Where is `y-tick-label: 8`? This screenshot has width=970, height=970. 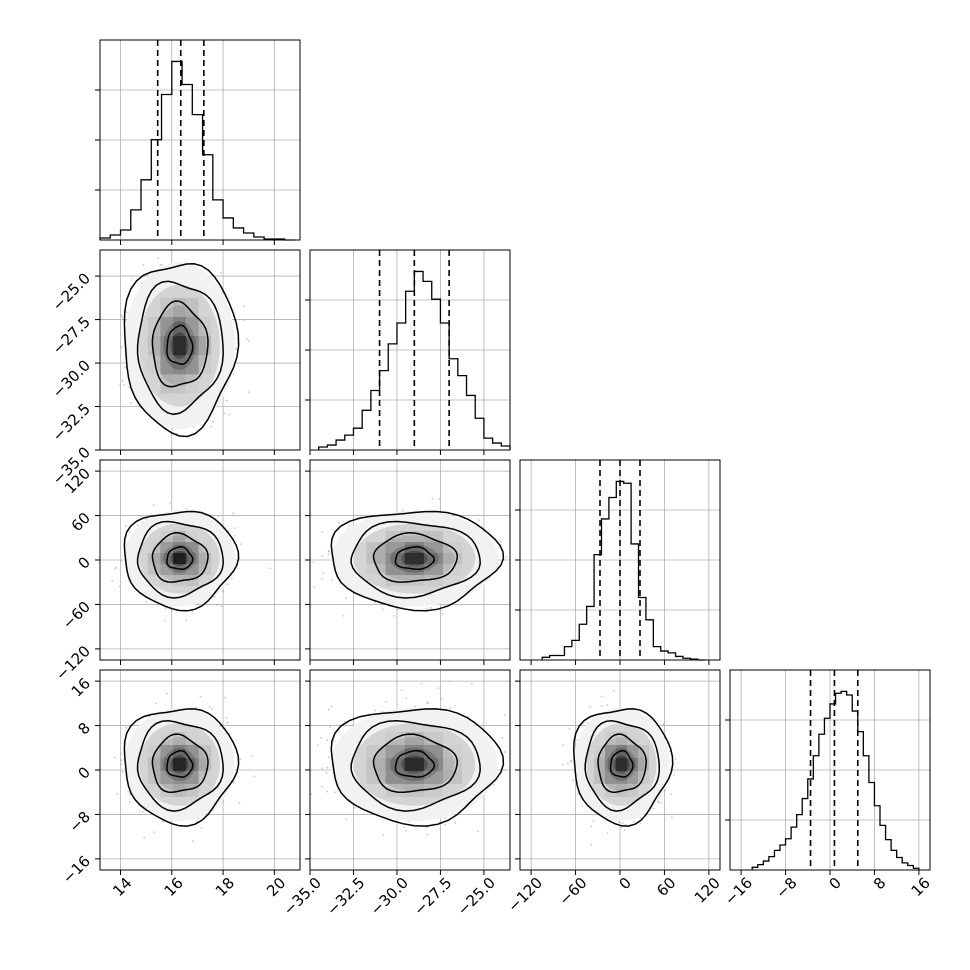
y-tick-label: 8 is located at coordinates (84, 728).